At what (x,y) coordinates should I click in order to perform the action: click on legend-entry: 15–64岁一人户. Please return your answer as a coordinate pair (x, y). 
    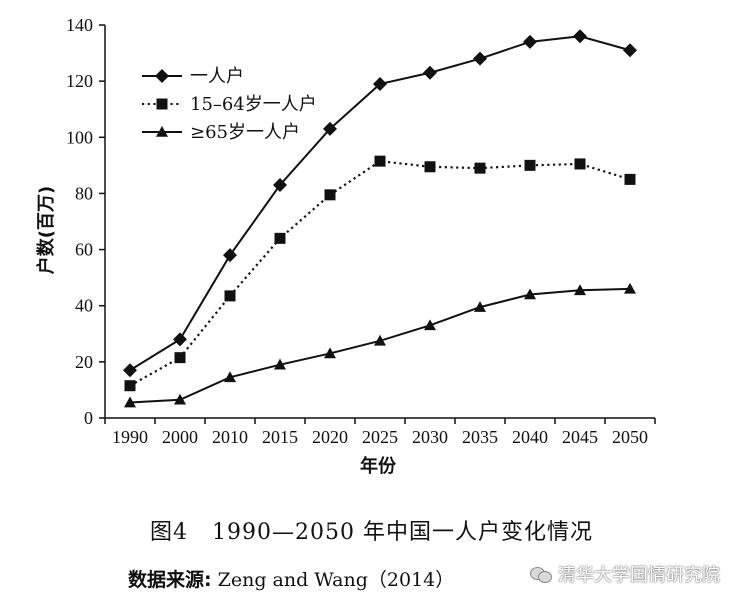
    Looking at the image, I should click on (253, 104).